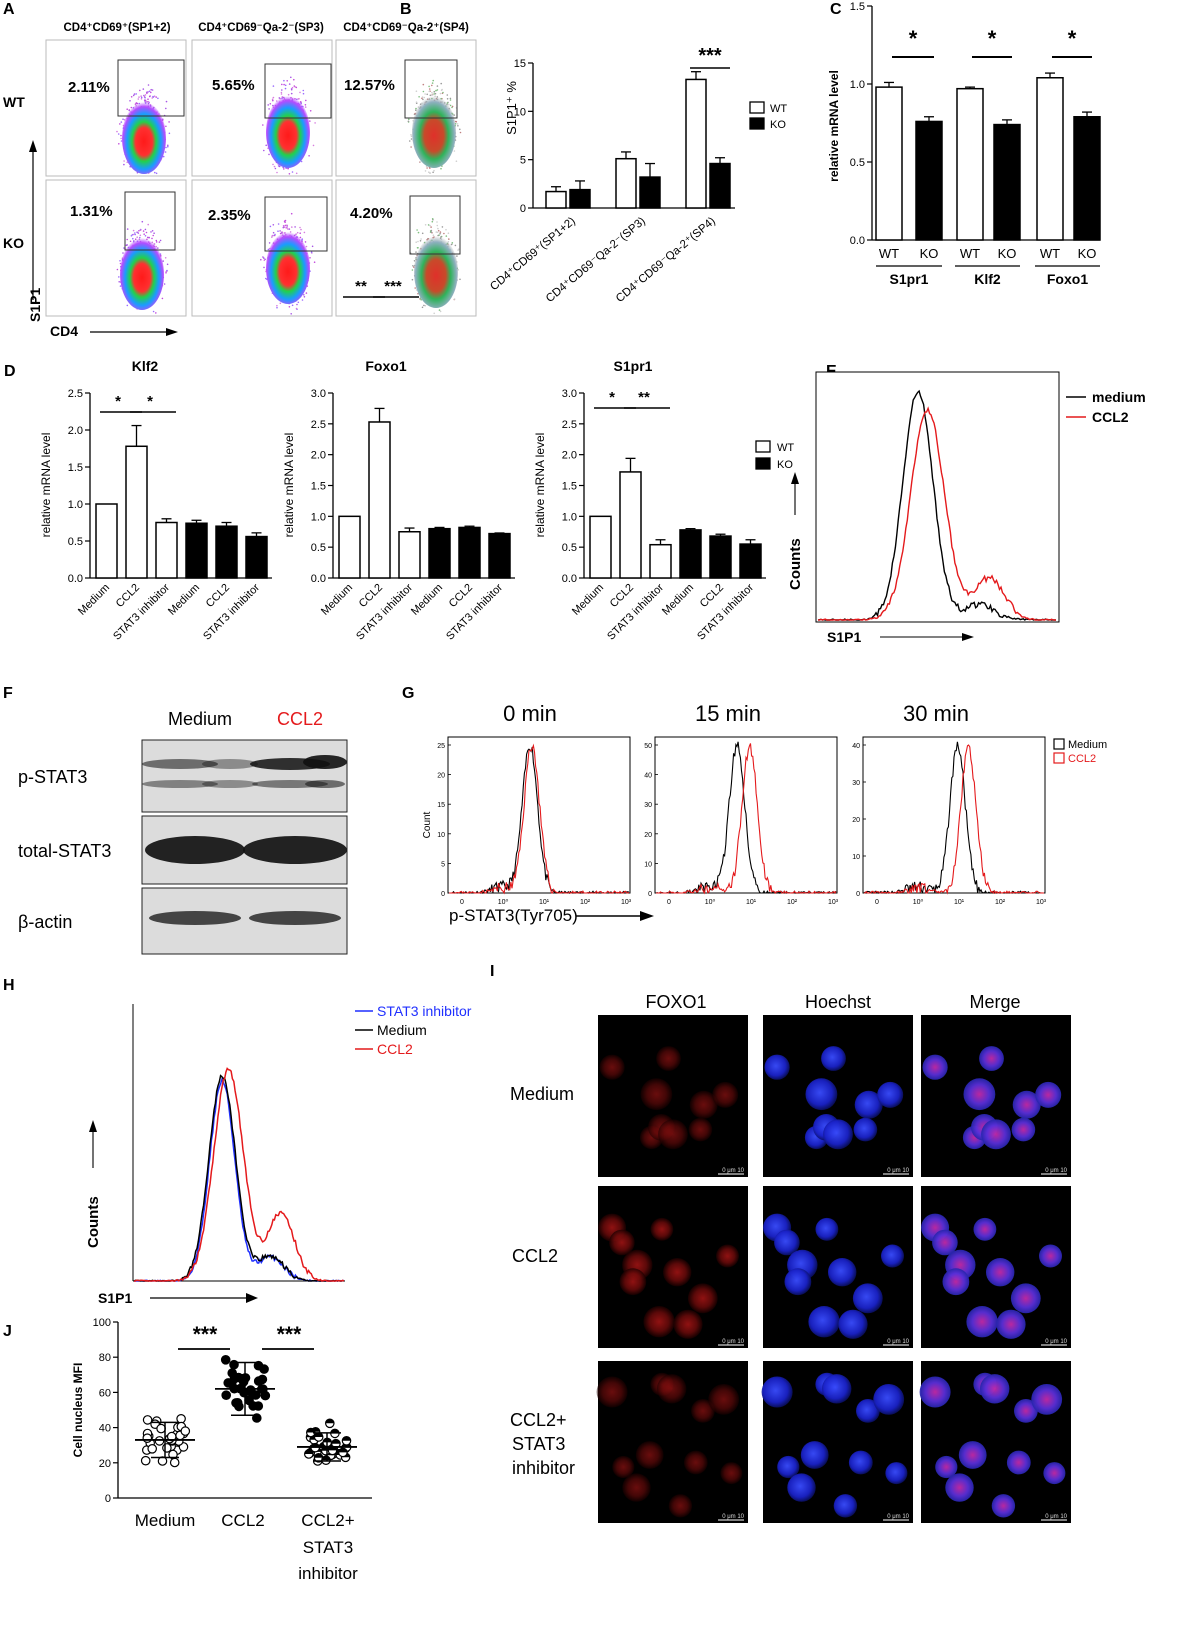 This screenshot has width=1187, height=1631. What do you see at coordinates (10, 371) in the screenshot?
I see `panel-letter-D: D` at bounding box center [10, 371].